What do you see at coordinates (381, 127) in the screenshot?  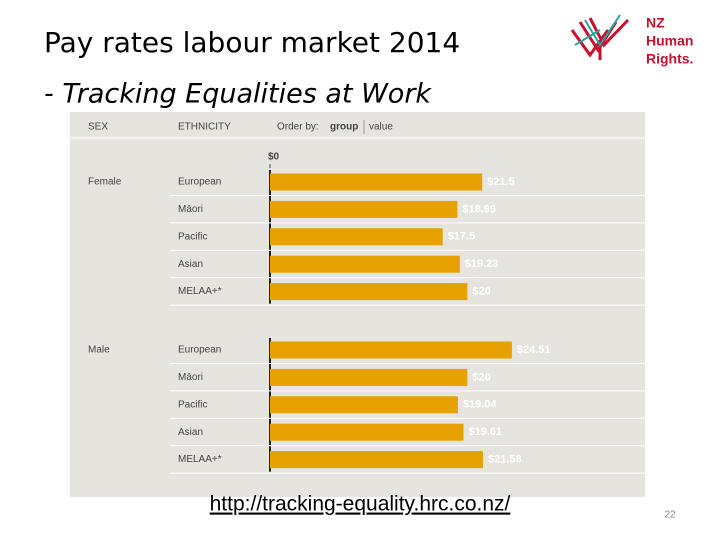 I see `order-option: value` at bounding box center [381, 127].